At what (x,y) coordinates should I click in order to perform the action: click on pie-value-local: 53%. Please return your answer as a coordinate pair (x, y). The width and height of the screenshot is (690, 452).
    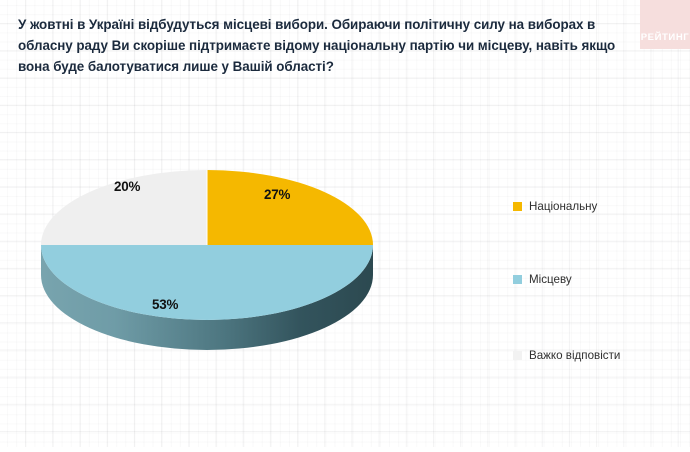
    Looking at the image, I should click on (165, 304).